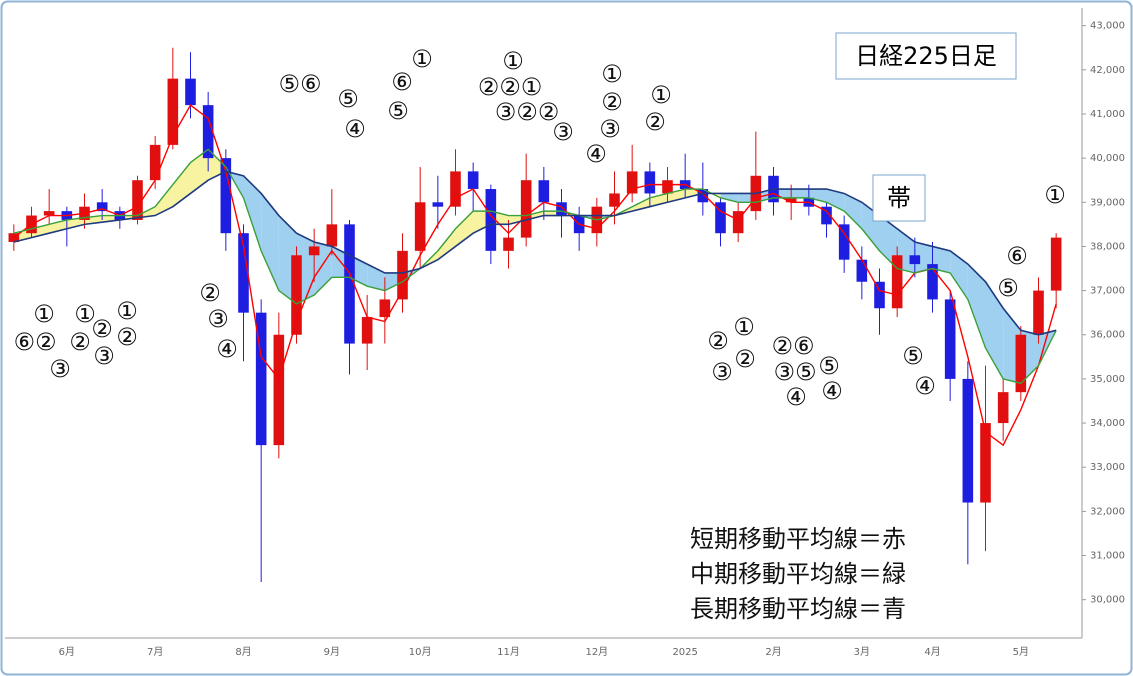  Describe the element at coordinates (1107, 70) in the screenshot. I see `y-tick-label: 42,000` at that location.